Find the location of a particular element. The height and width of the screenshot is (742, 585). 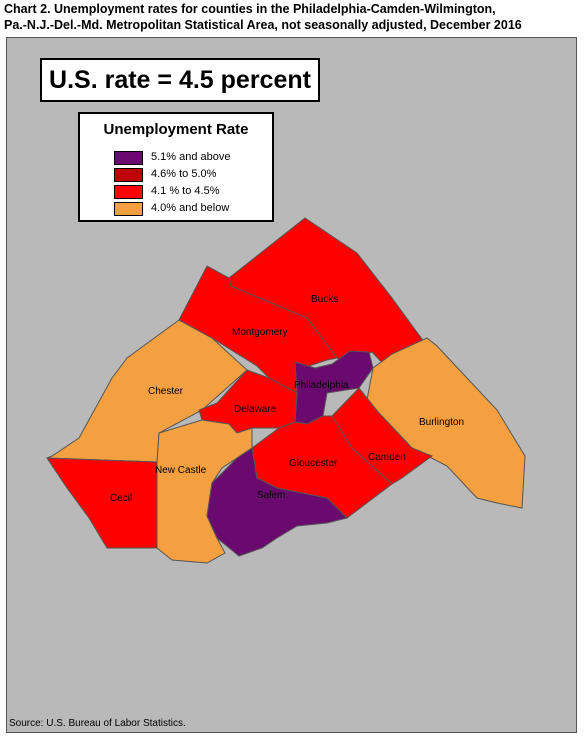

county-label-chester: Chester is located at coordinates (166, 391).